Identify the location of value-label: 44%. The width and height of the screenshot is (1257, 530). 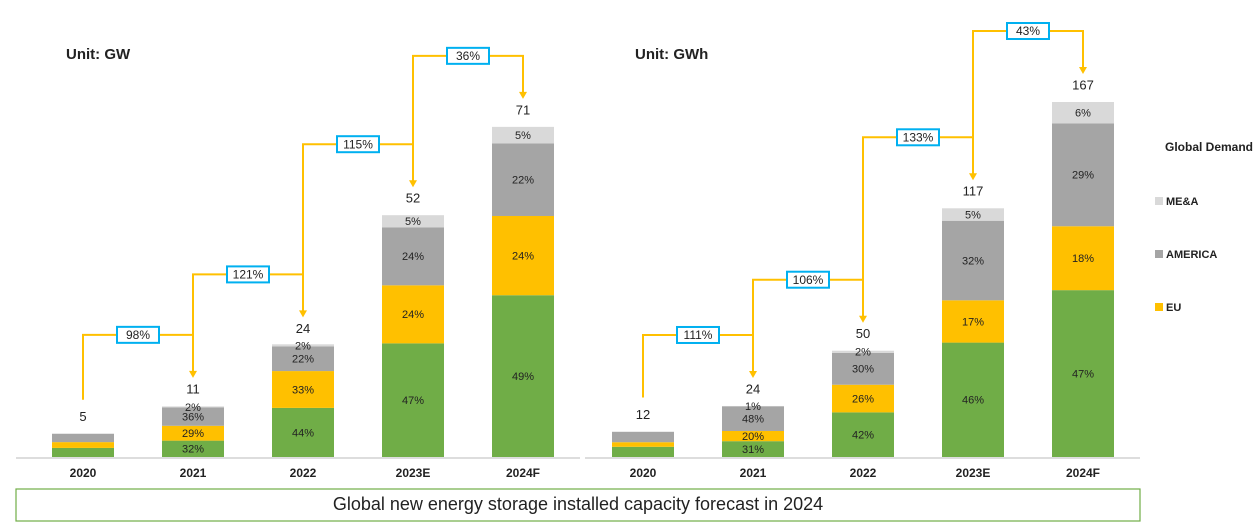
(303, 433).